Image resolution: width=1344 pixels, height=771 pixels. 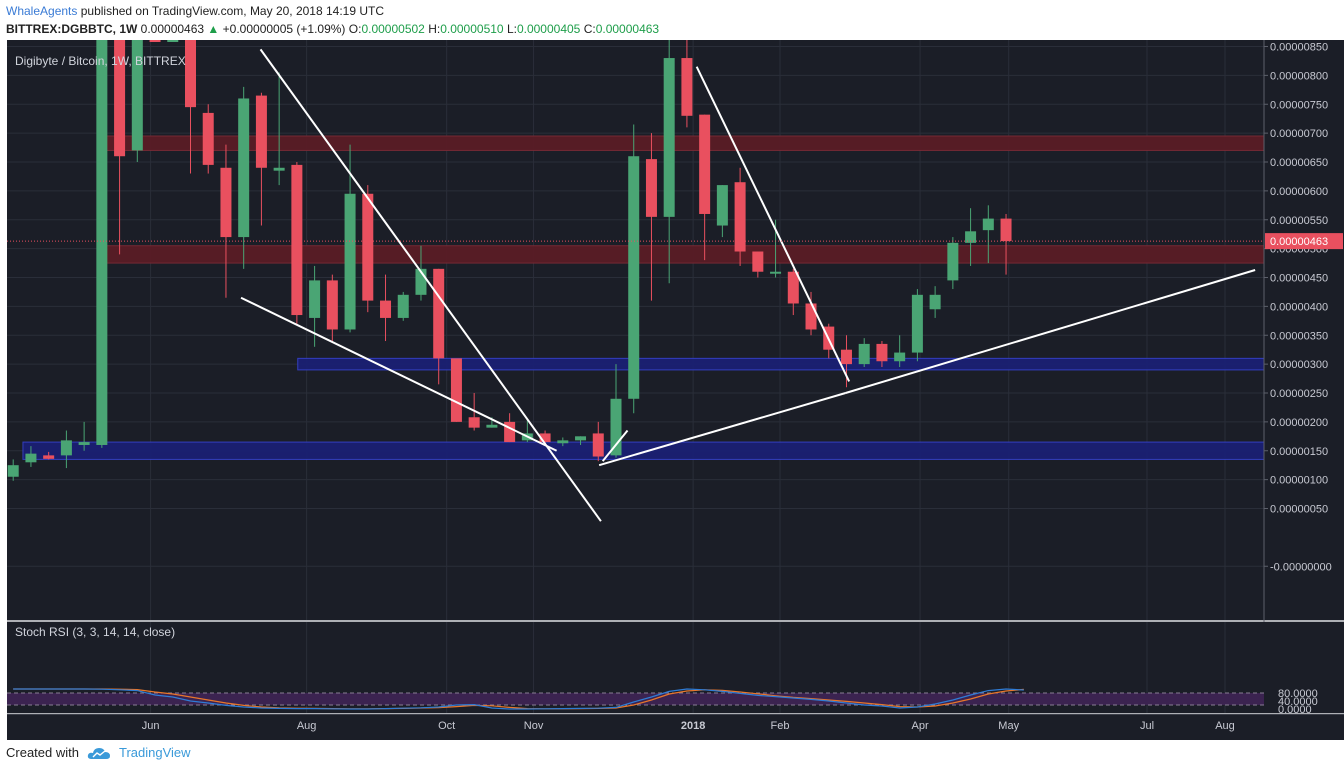 I want to click on open-label: O:, so click(x=355, y=29).